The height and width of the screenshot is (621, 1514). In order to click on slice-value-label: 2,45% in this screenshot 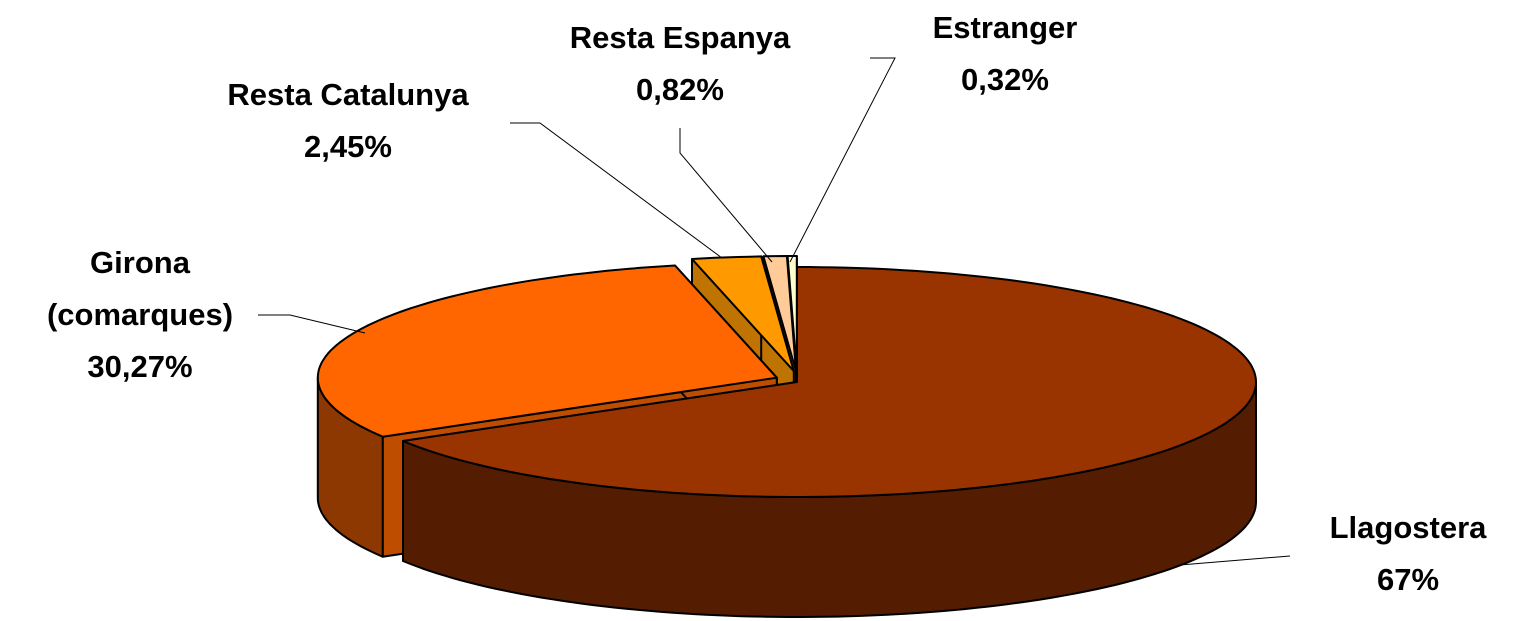, I will do `click(348, 146)`.